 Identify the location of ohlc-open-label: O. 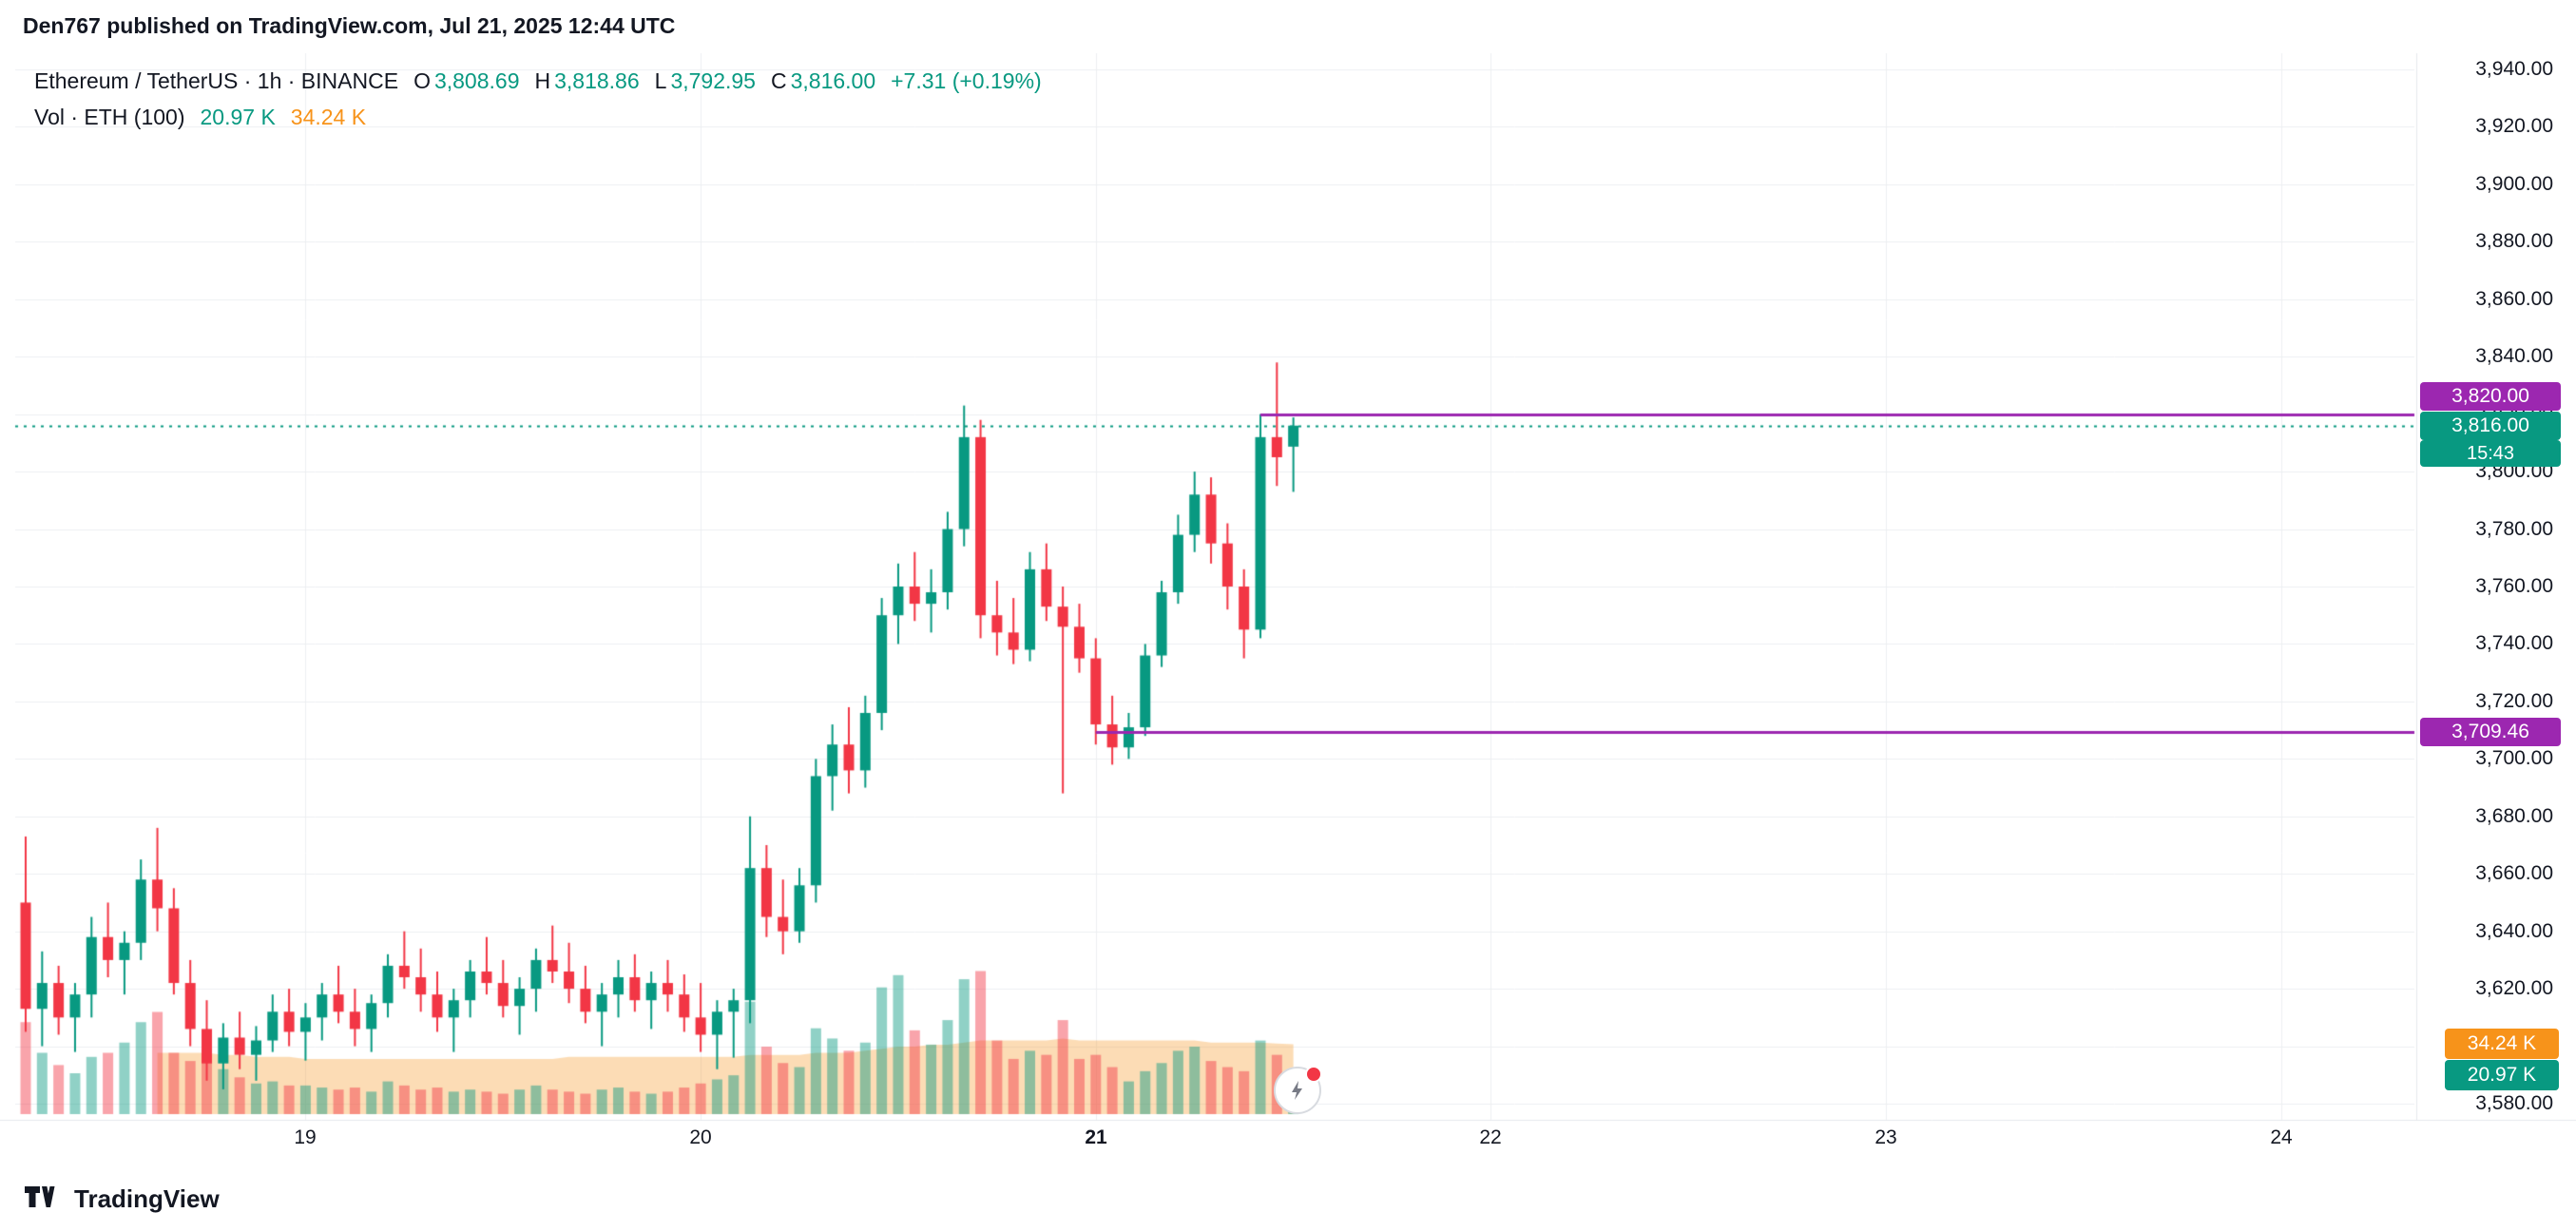
(422, 80).